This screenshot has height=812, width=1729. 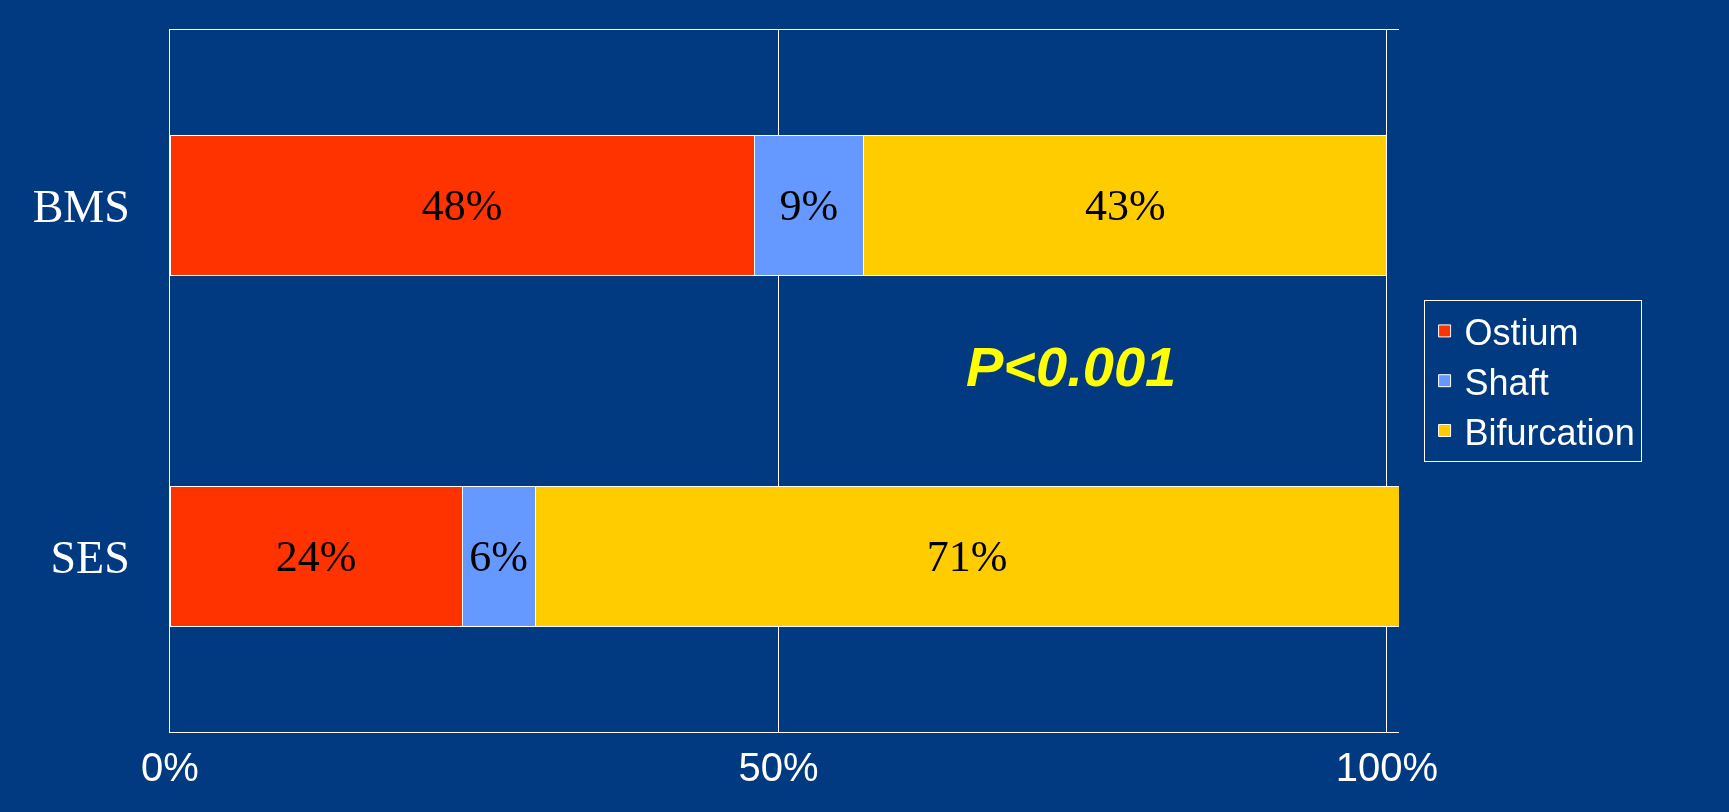 What do you see at coordinates (1125, 205) in the screenshot?
I see `data-label: 43%` at bounding box center [1125, 205].